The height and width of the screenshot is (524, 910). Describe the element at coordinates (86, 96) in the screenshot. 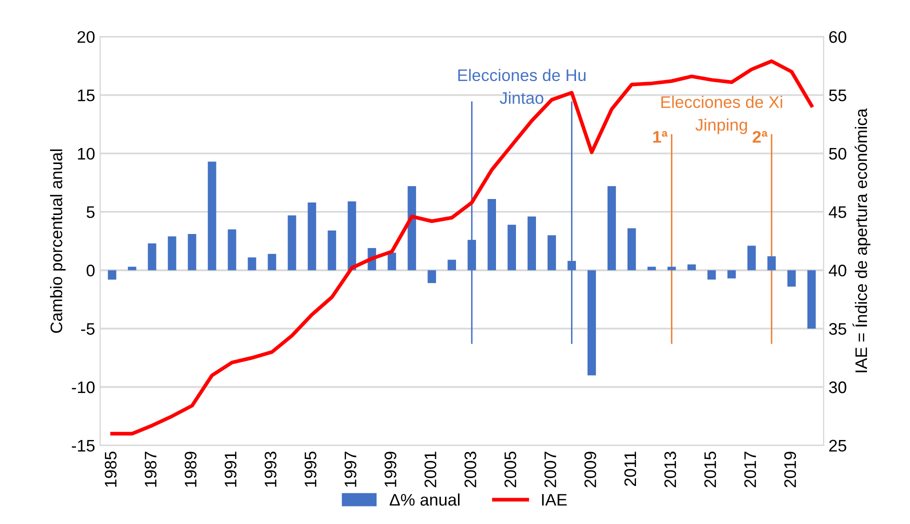

I see `y-tick-label: 15` at that location.